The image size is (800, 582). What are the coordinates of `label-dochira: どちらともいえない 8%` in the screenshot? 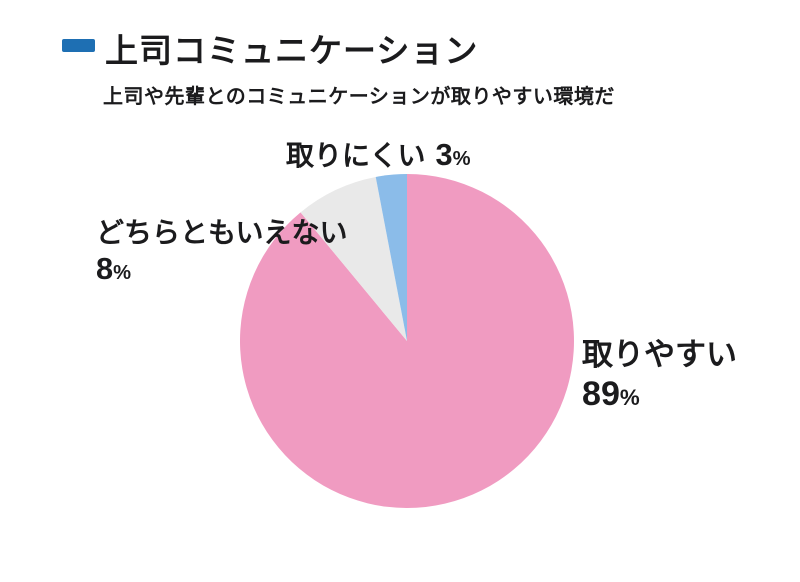 It's located at (221, 252).